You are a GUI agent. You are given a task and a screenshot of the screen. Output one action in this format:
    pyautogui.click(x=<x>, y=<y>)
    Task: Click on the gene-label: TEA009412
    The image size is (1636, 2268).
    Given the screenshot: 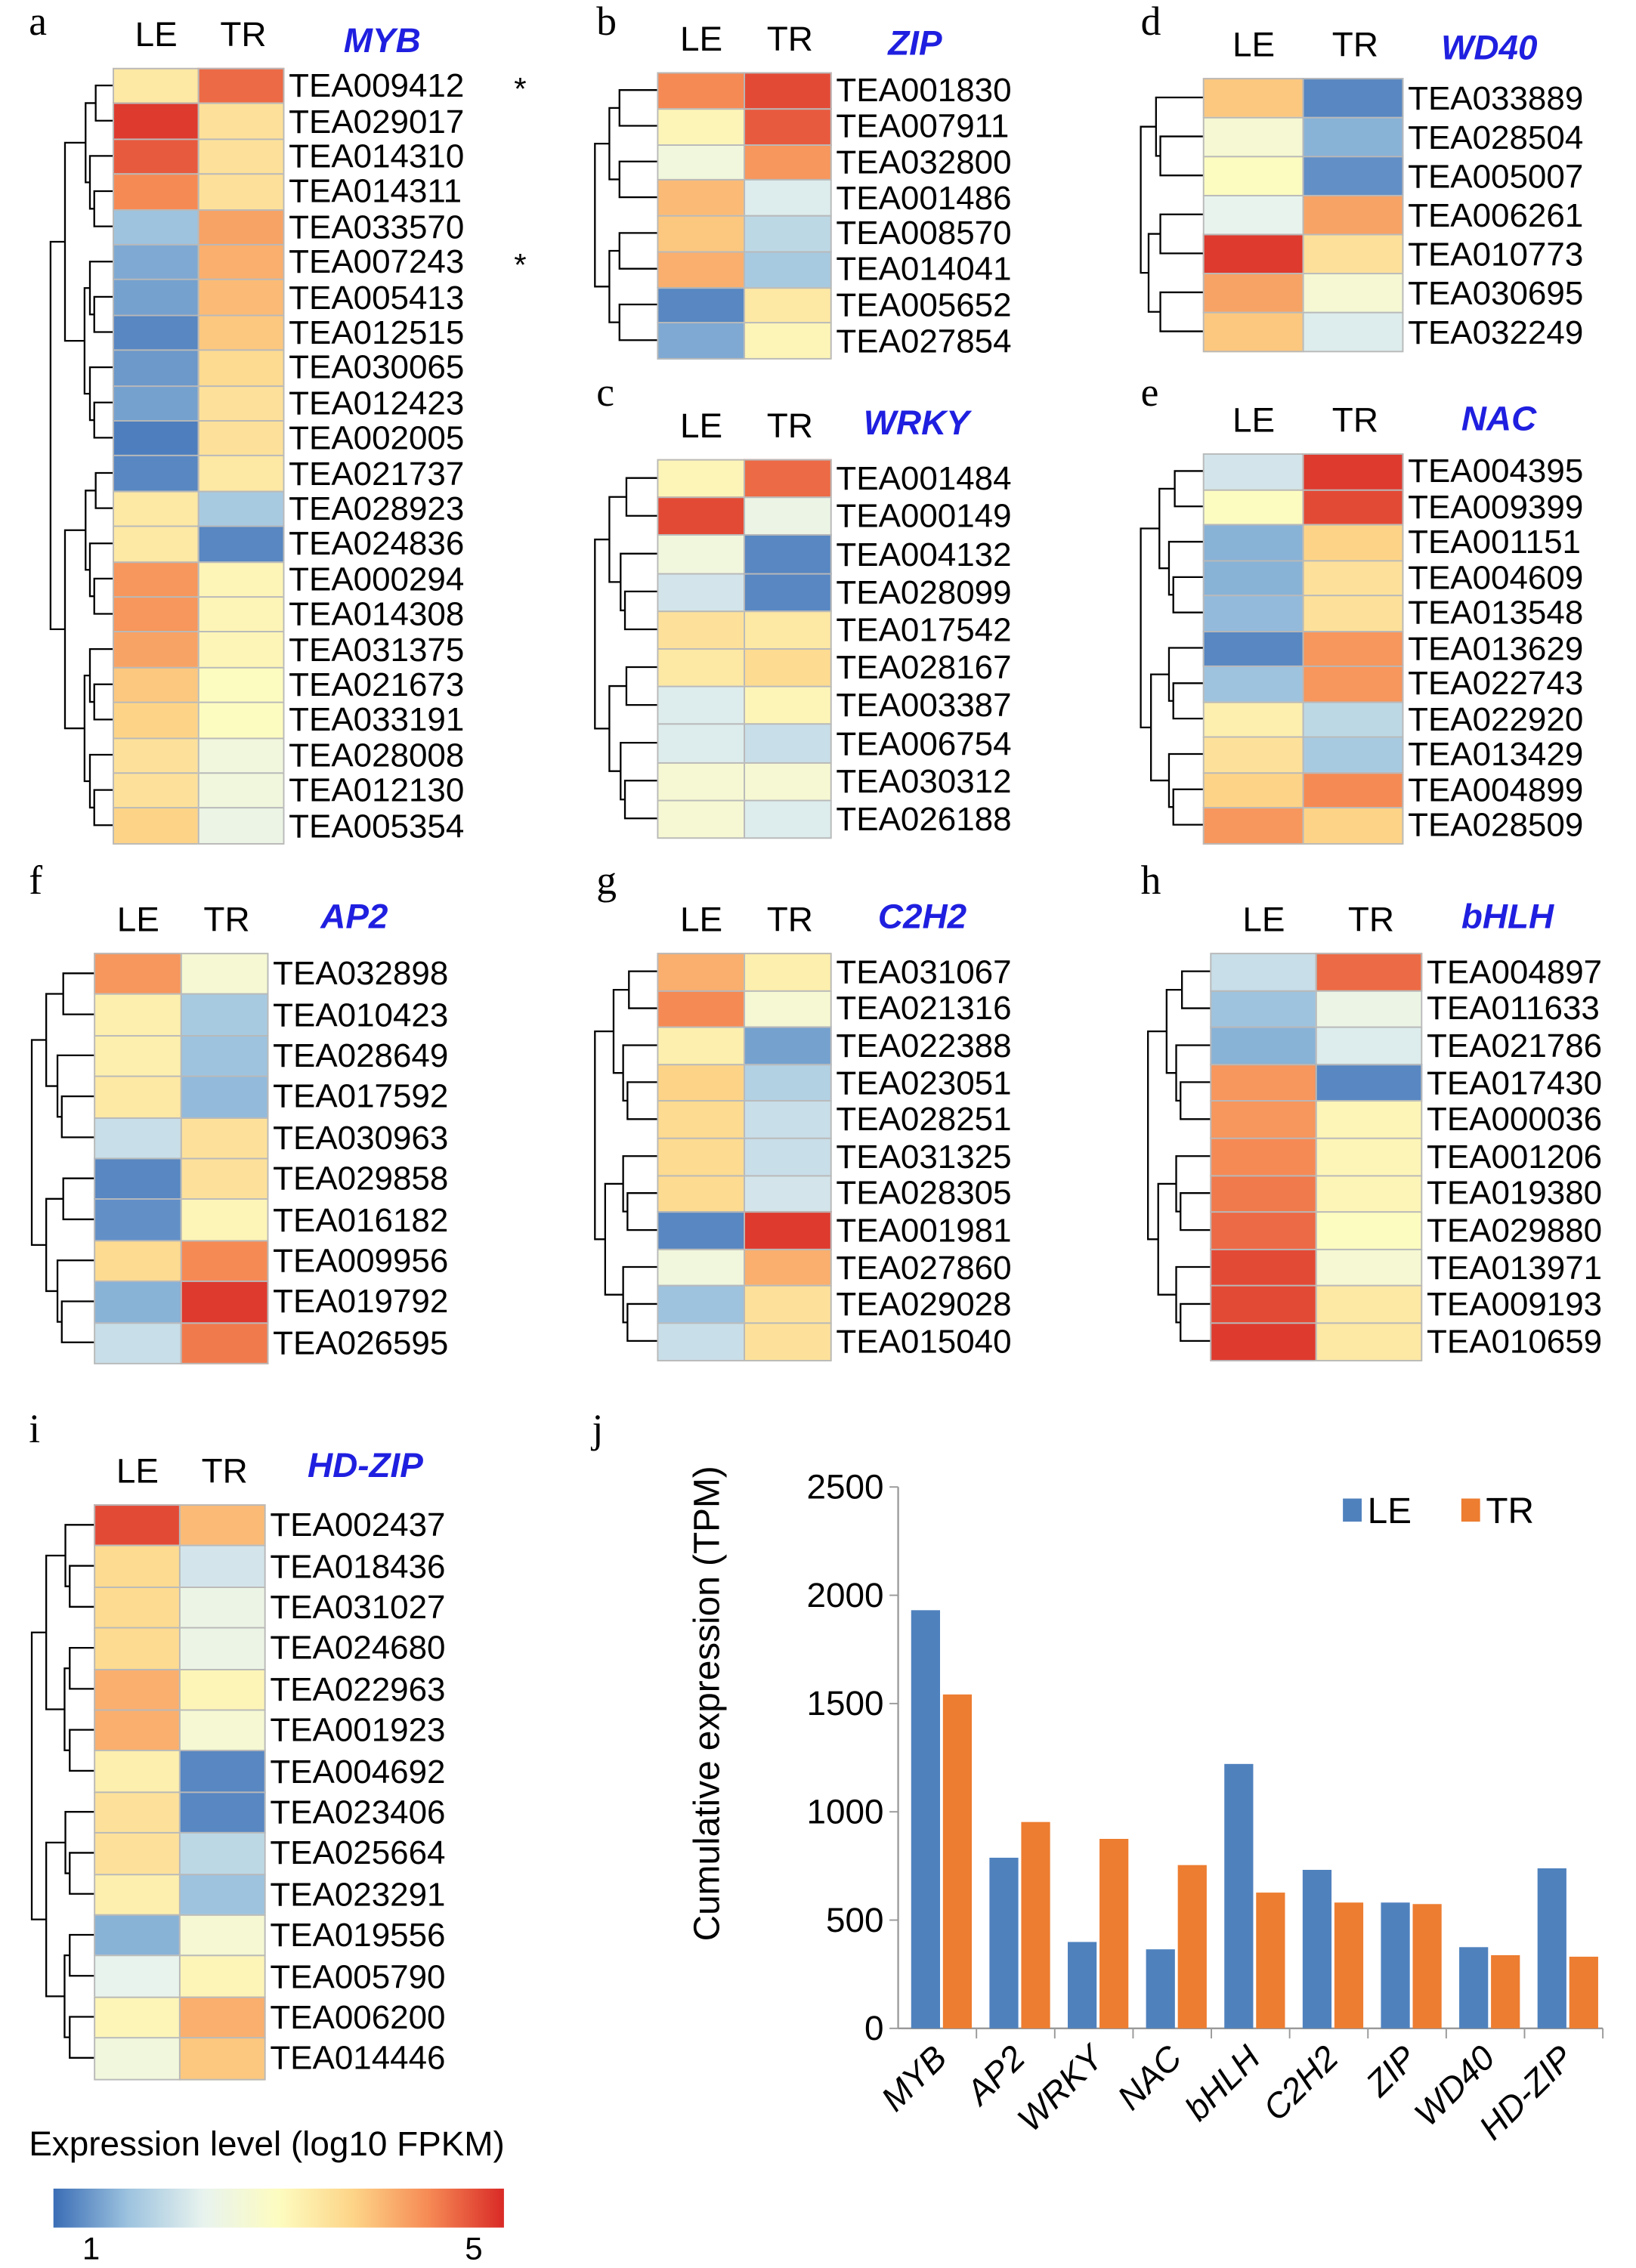 What is the action you would take?
    pyautogui.click(x=377, y=85)
    